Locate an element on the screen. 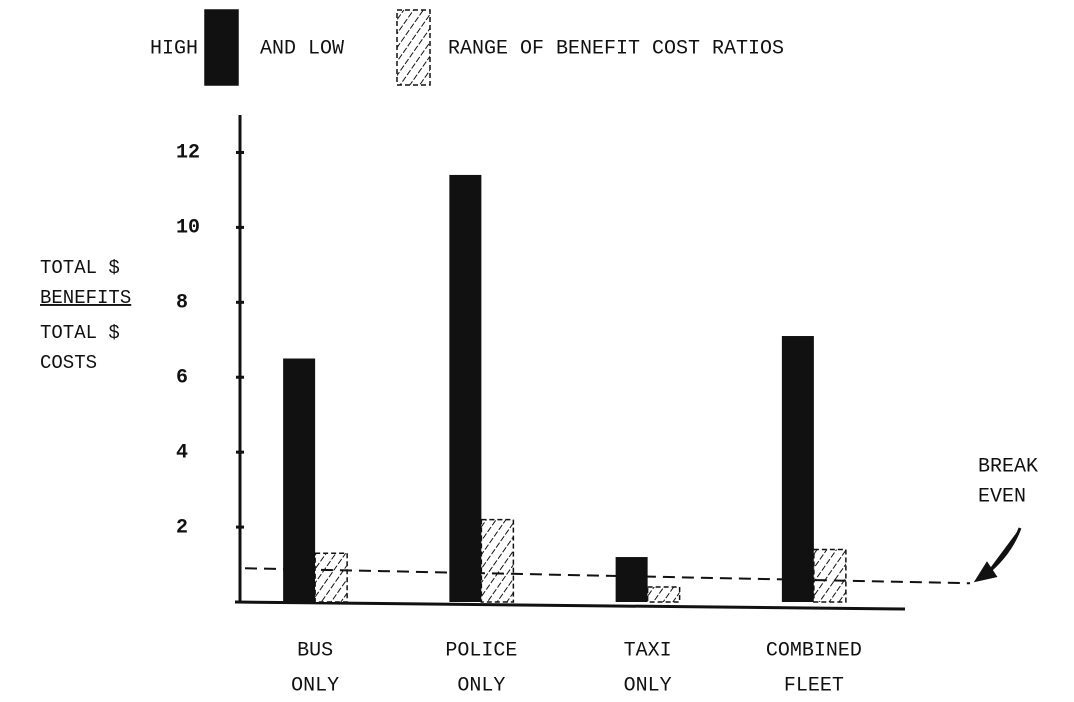 Image resolution: width=1074 pixels, height=702 pixels. y-tick-label: 4 is located at coordinates (182, 452).